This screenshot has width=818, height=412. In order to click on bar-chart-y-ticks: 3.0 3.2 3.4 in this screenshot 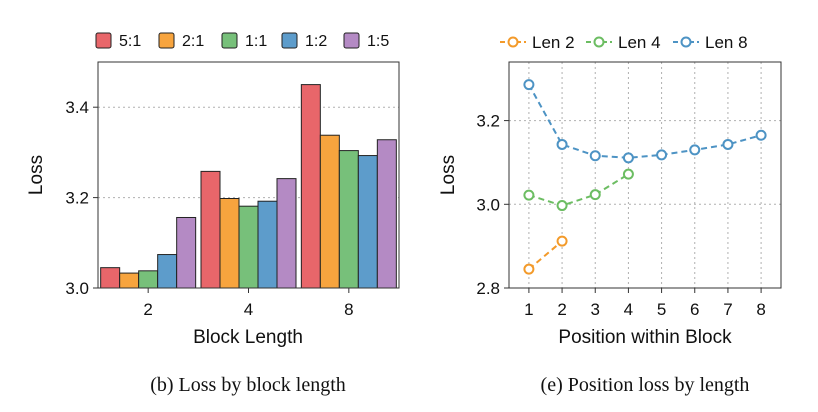, I will do `click(81, 198)`.